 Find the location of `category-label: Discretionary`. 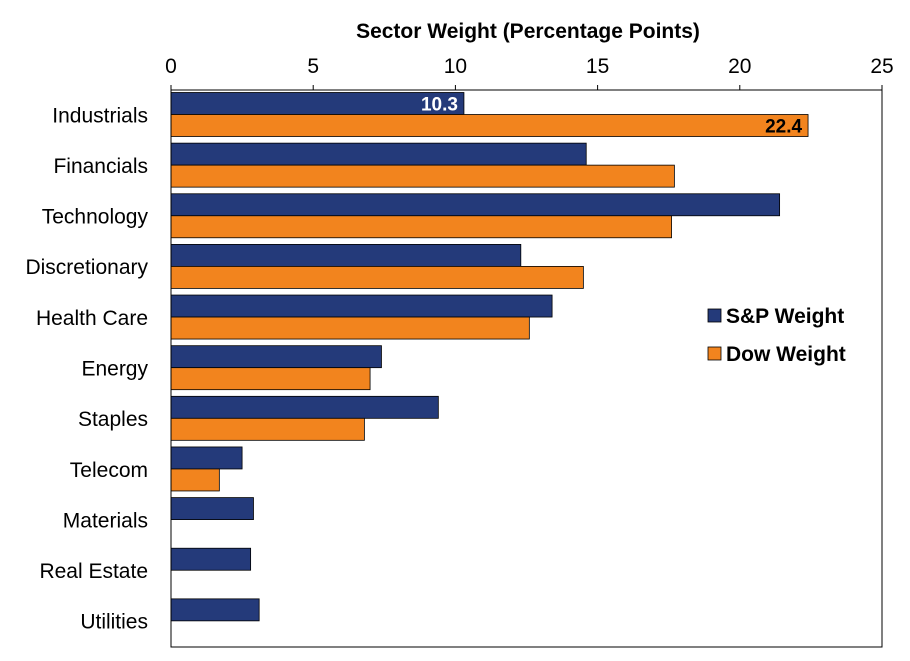

category-label: Discretionary is located at coordinates (86, 267).